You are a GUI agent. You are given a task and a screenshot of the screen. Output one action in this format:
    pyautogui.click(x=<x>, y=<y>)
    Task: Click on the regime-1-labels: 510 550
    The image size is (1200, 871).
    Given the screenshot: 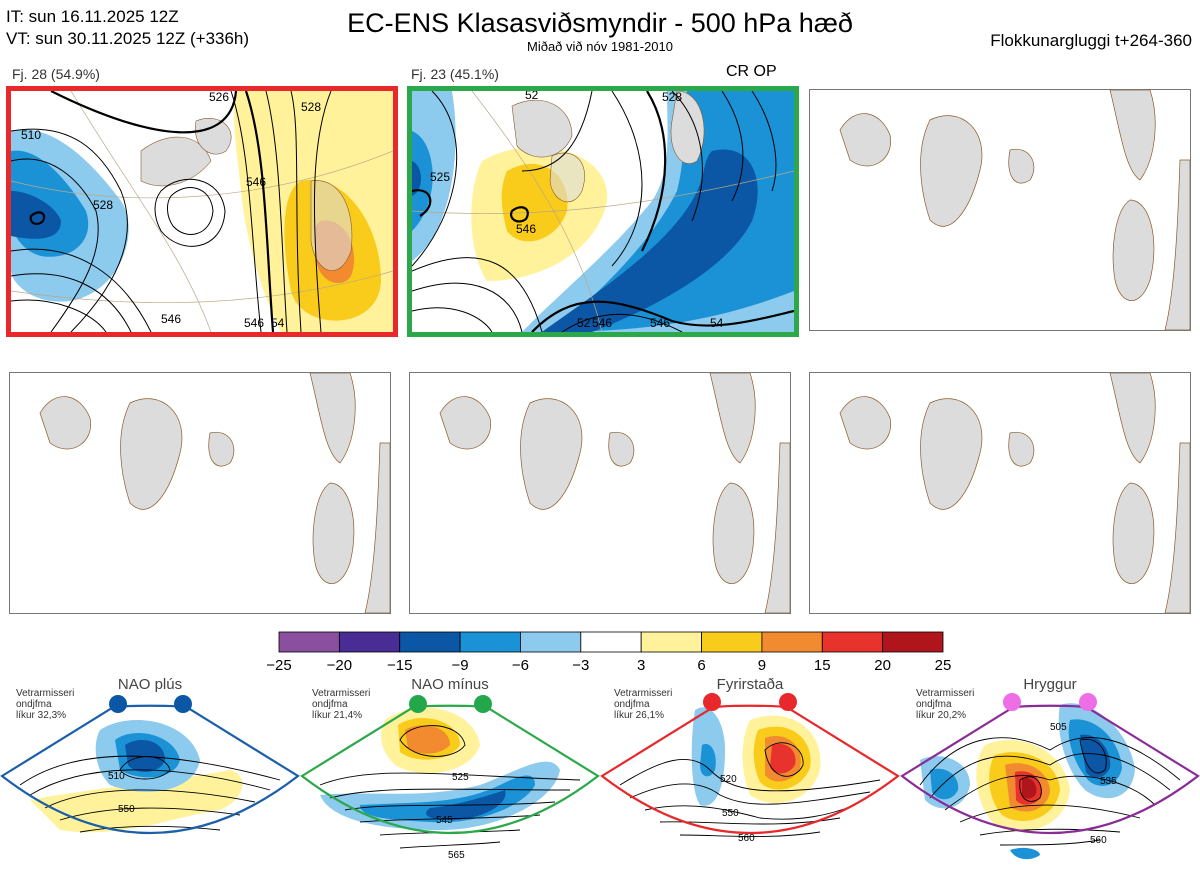 What is the action you would take?
    pyautogui.click(x=121, y=793)
    